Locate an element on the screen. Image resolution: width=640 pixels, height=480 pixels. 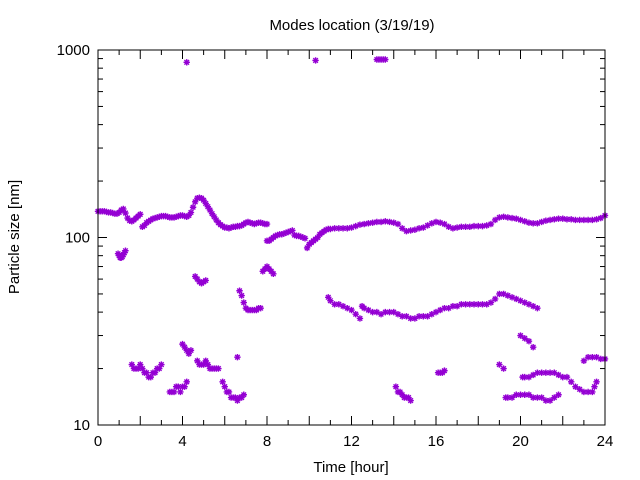
y-axis-label: Particle size [nm] is located at coordinates (14, 237).